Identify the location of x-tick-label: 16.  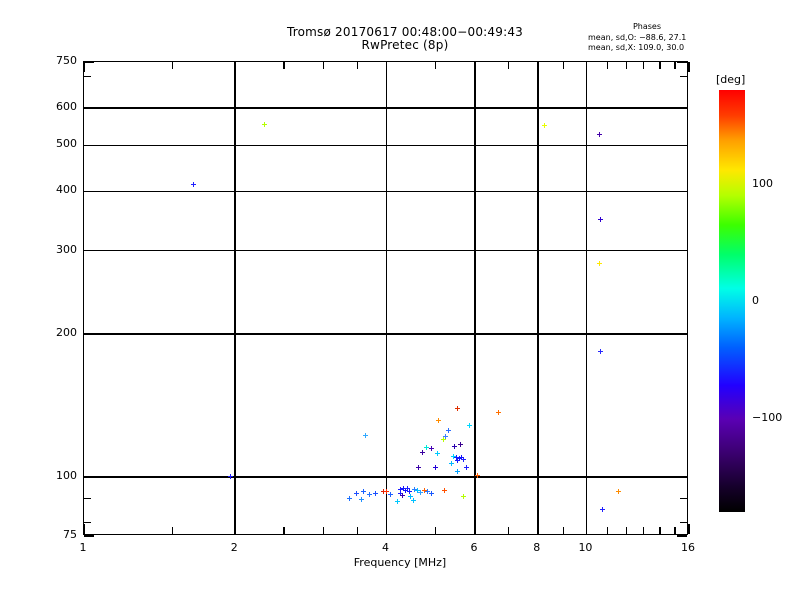
(688, 547).